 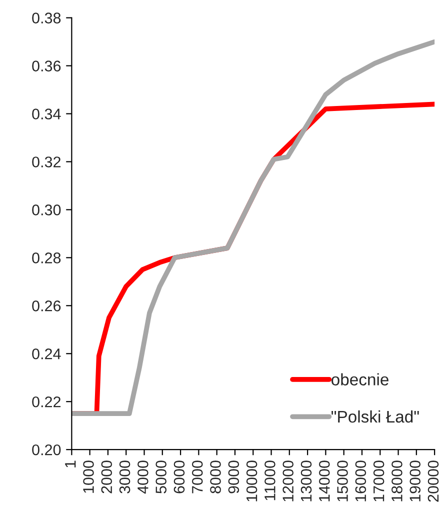 I want to click on x-tick-label: 16000, so click(x=360, y=481).